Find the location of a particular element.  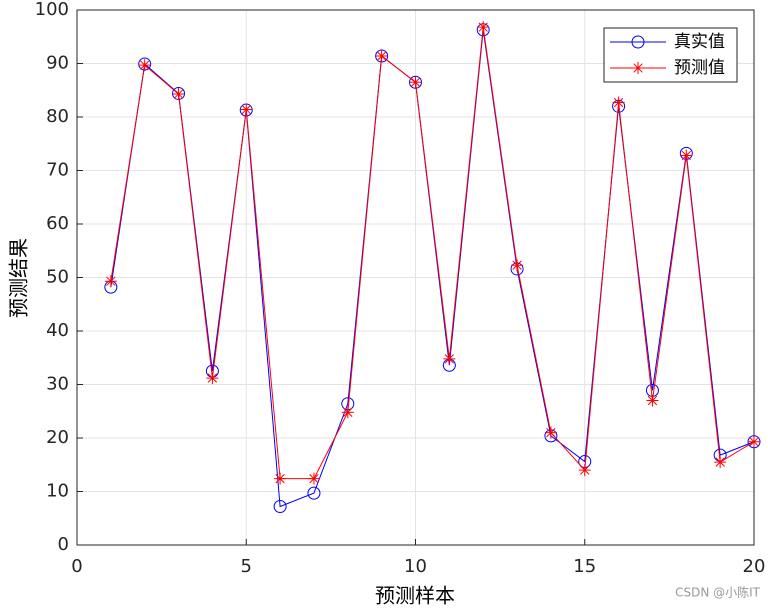

y-tick-label: 70 is located at coordinates (57, 170).